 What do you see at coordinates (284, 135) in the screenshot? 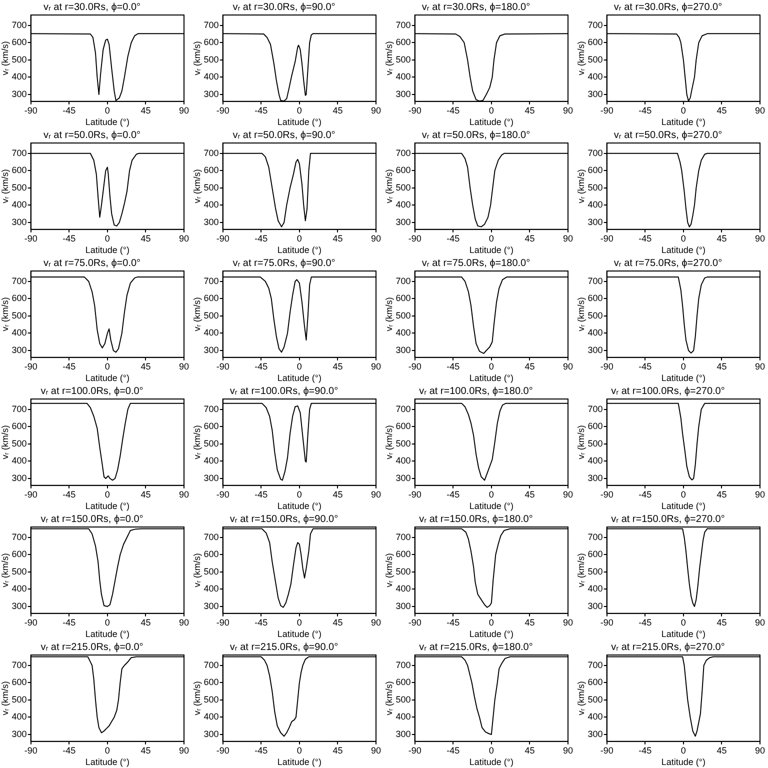
I see `chart-title: vᵣ at r=50.0Rs, ϕ=90.0°` at bounding box center [284, 135].